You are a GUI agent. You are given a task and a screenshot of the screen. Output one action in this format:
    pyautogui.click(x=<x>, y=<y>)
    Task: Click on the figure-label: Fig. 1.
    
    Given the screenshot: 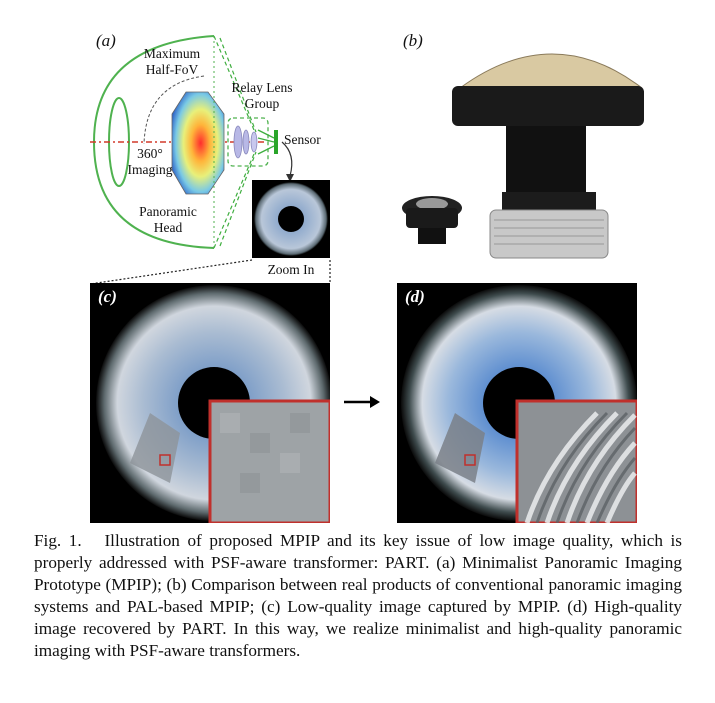 What is the action you would take?
    pyautogui.click(x=58, y=540)
    